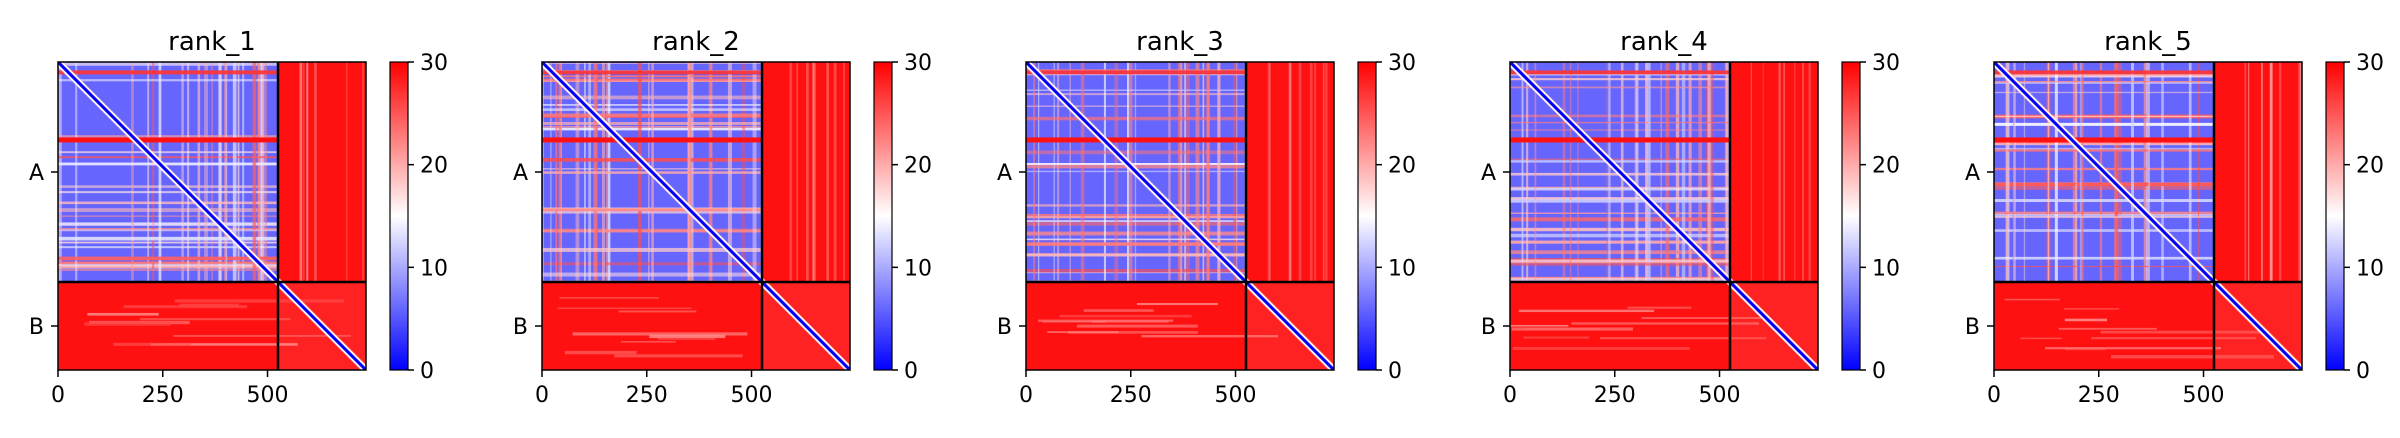 The image size is (2400, 438). I want to click on colorbar-tick-label: 20, so click(2370, 166).